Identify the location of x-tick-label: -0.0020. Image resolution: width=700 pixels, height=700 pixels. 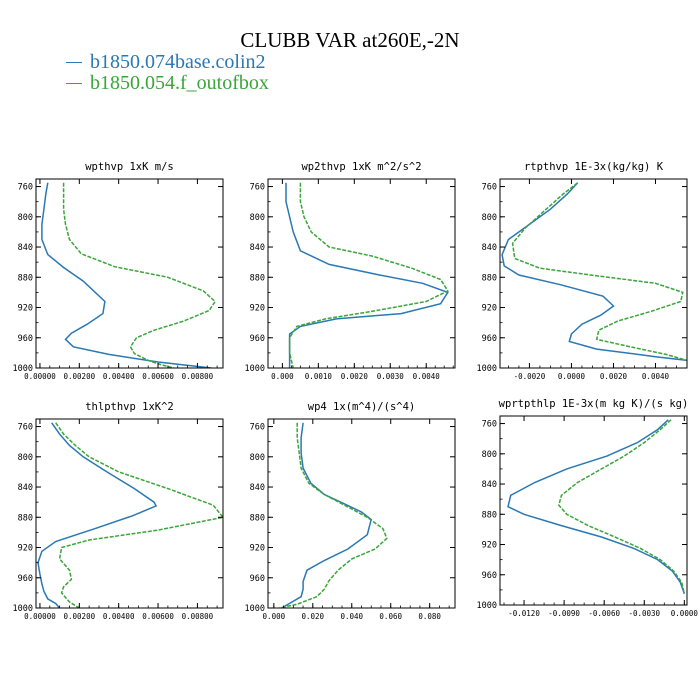
(530, 376).